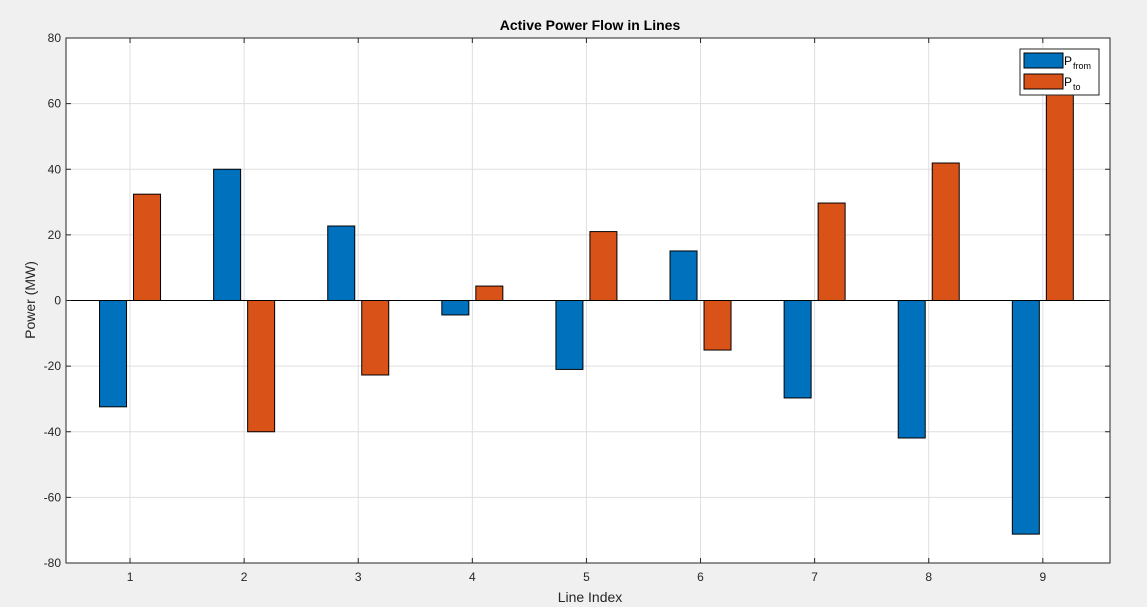 This screenshot has width=1147, height=607. I want to click on y-tick-label: 60, so click(55, 104).